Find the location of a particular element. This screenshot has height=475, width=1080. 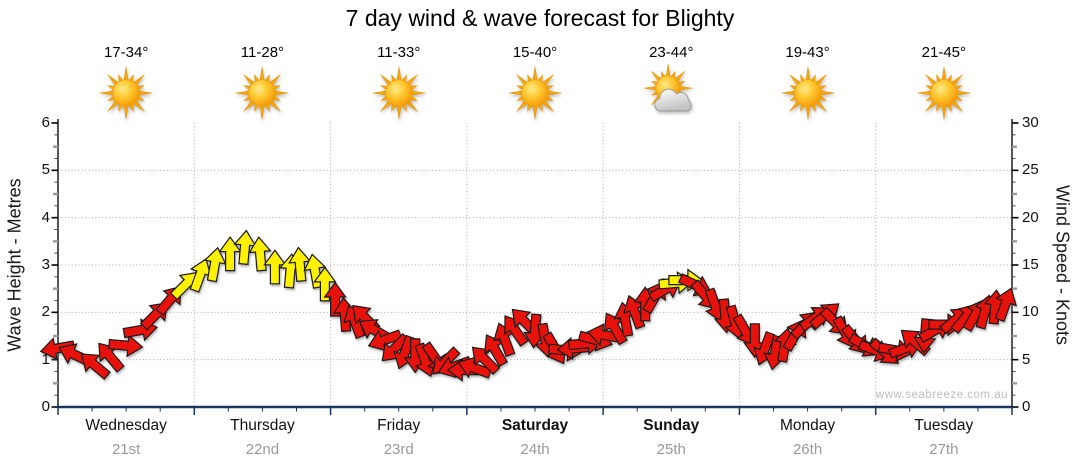

left-axis-tick-label: 1 is located at coordinates (45, 359).